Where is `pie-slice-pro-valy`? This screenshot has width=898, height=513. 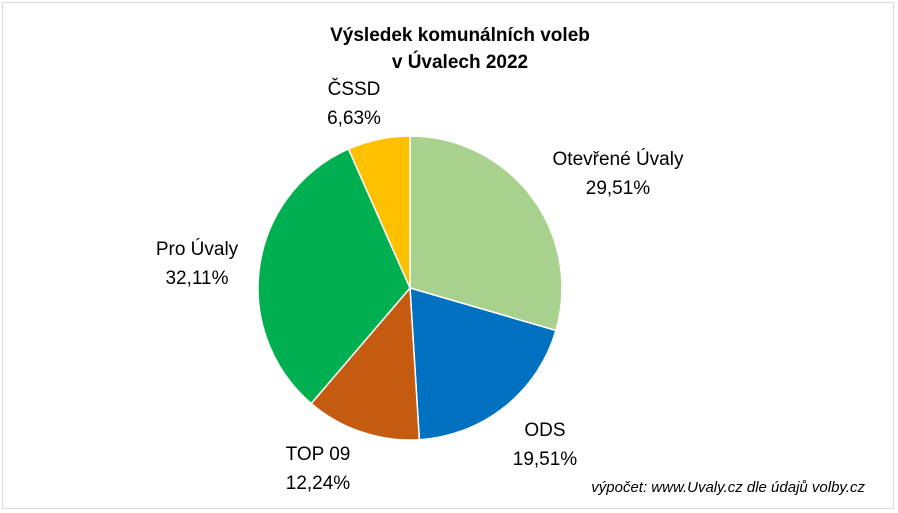
pie-slice-pro-valy is located at coordinates (334, 276).